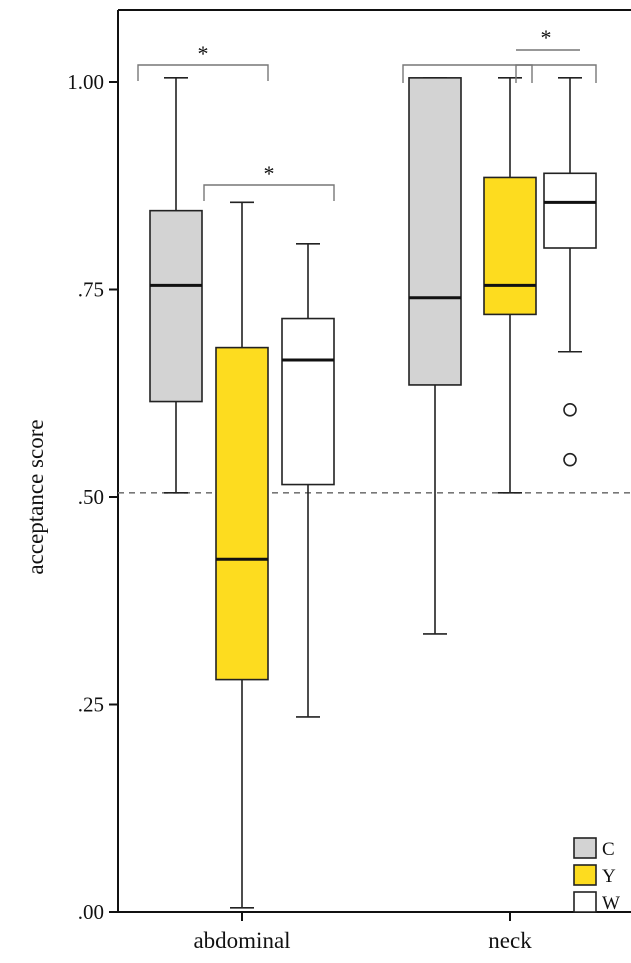 This screenshot has height=963, width=631. Describe the element at coordinates (85, 82) in the screenshot. I see `y-tick-label: 1.00` at that location.